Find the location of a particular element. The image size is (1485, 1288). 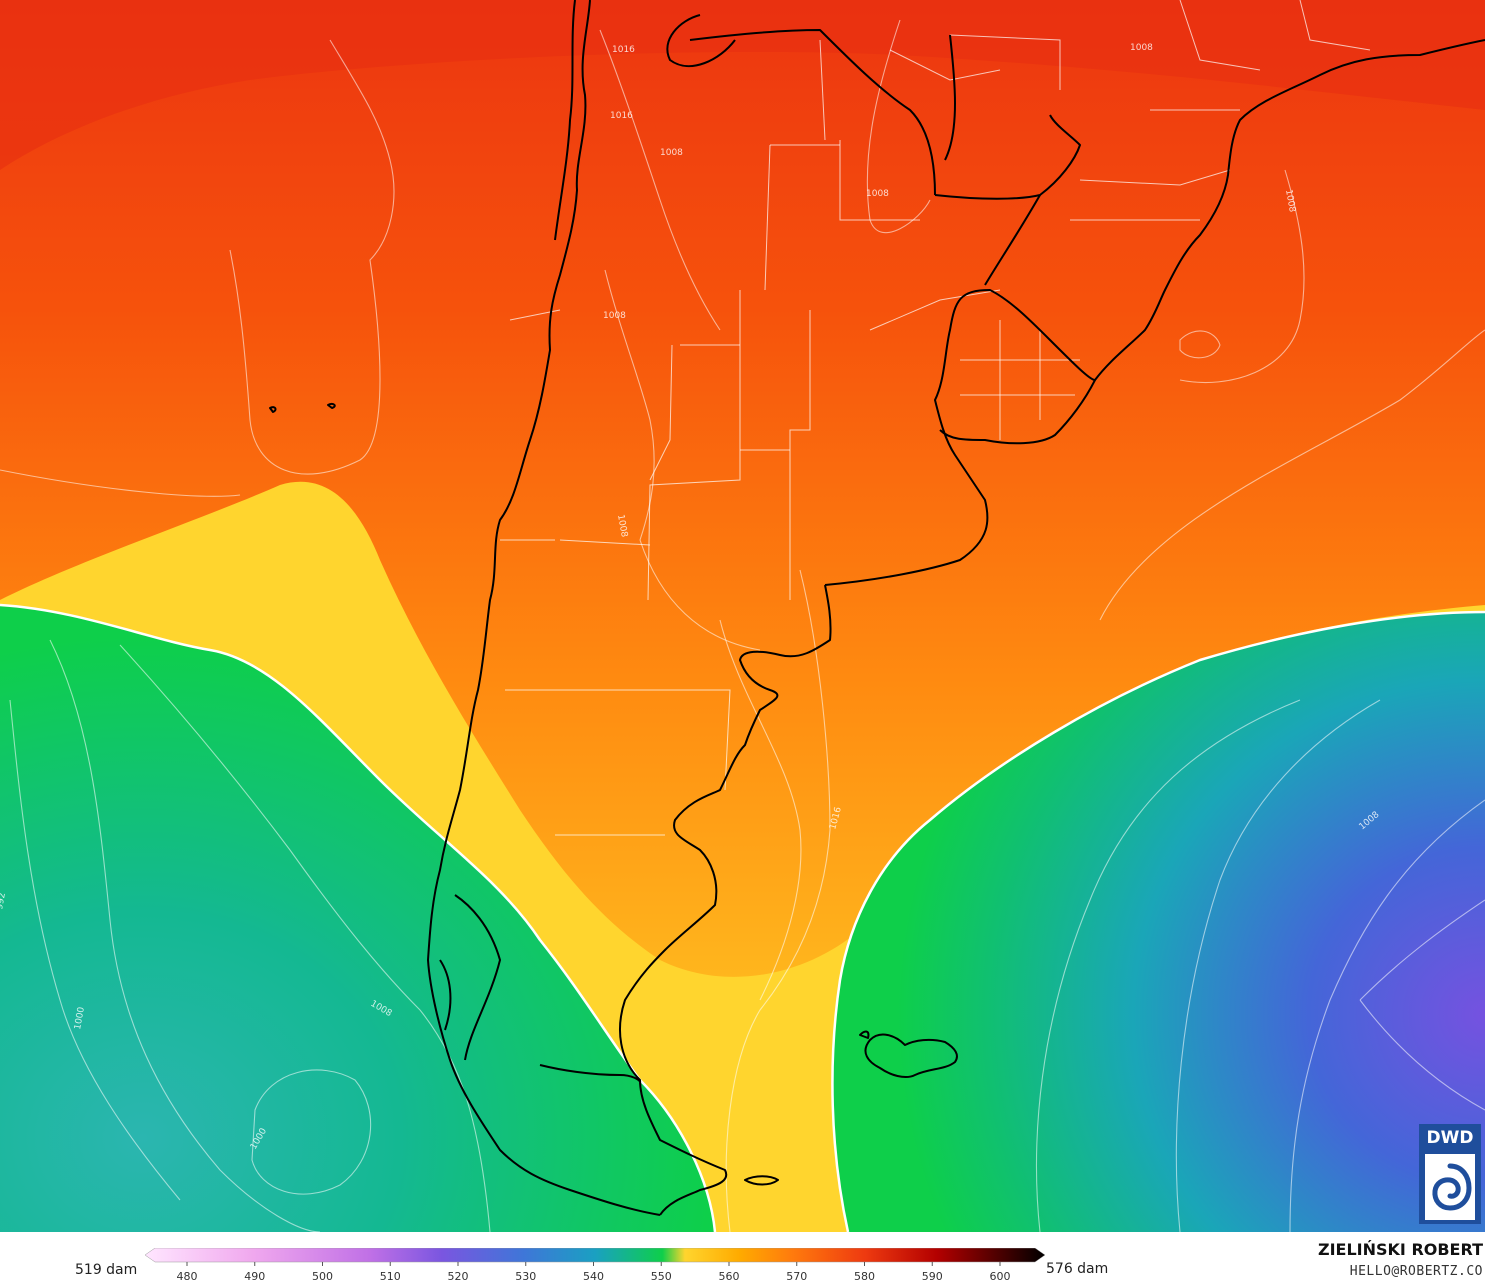

colorbar-tick-label: 590 is located at coordinates (932, 1276).